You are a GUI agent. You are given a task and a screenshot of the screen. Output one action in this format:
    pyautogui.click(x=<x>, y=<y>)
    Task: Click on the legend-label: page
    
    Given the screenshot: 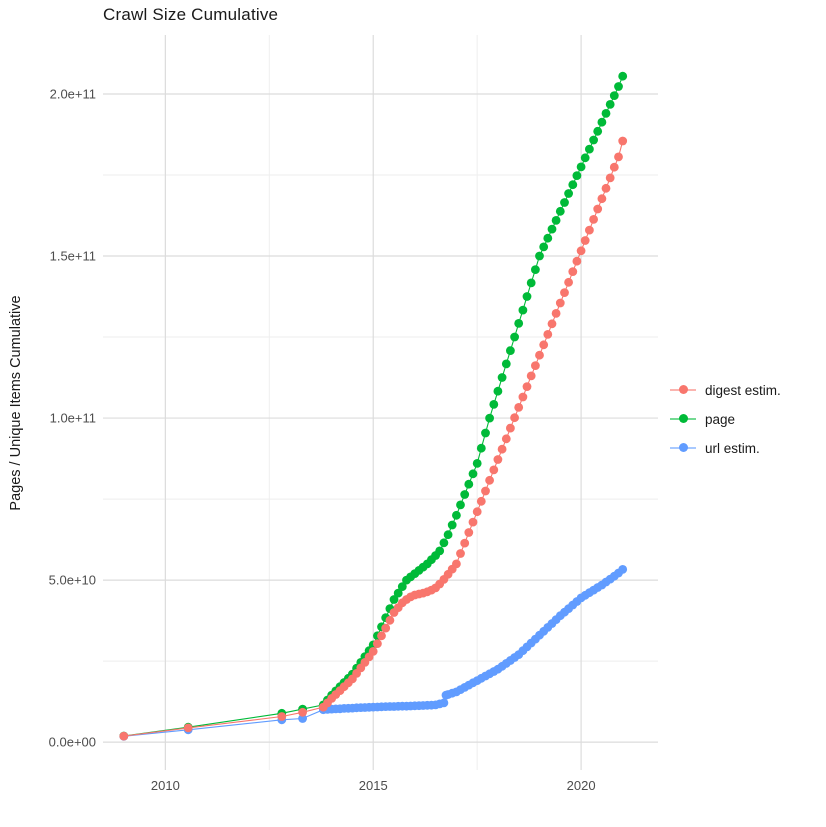 What is the action you would take?
    pyautogui.click(x=720, y=419)
    